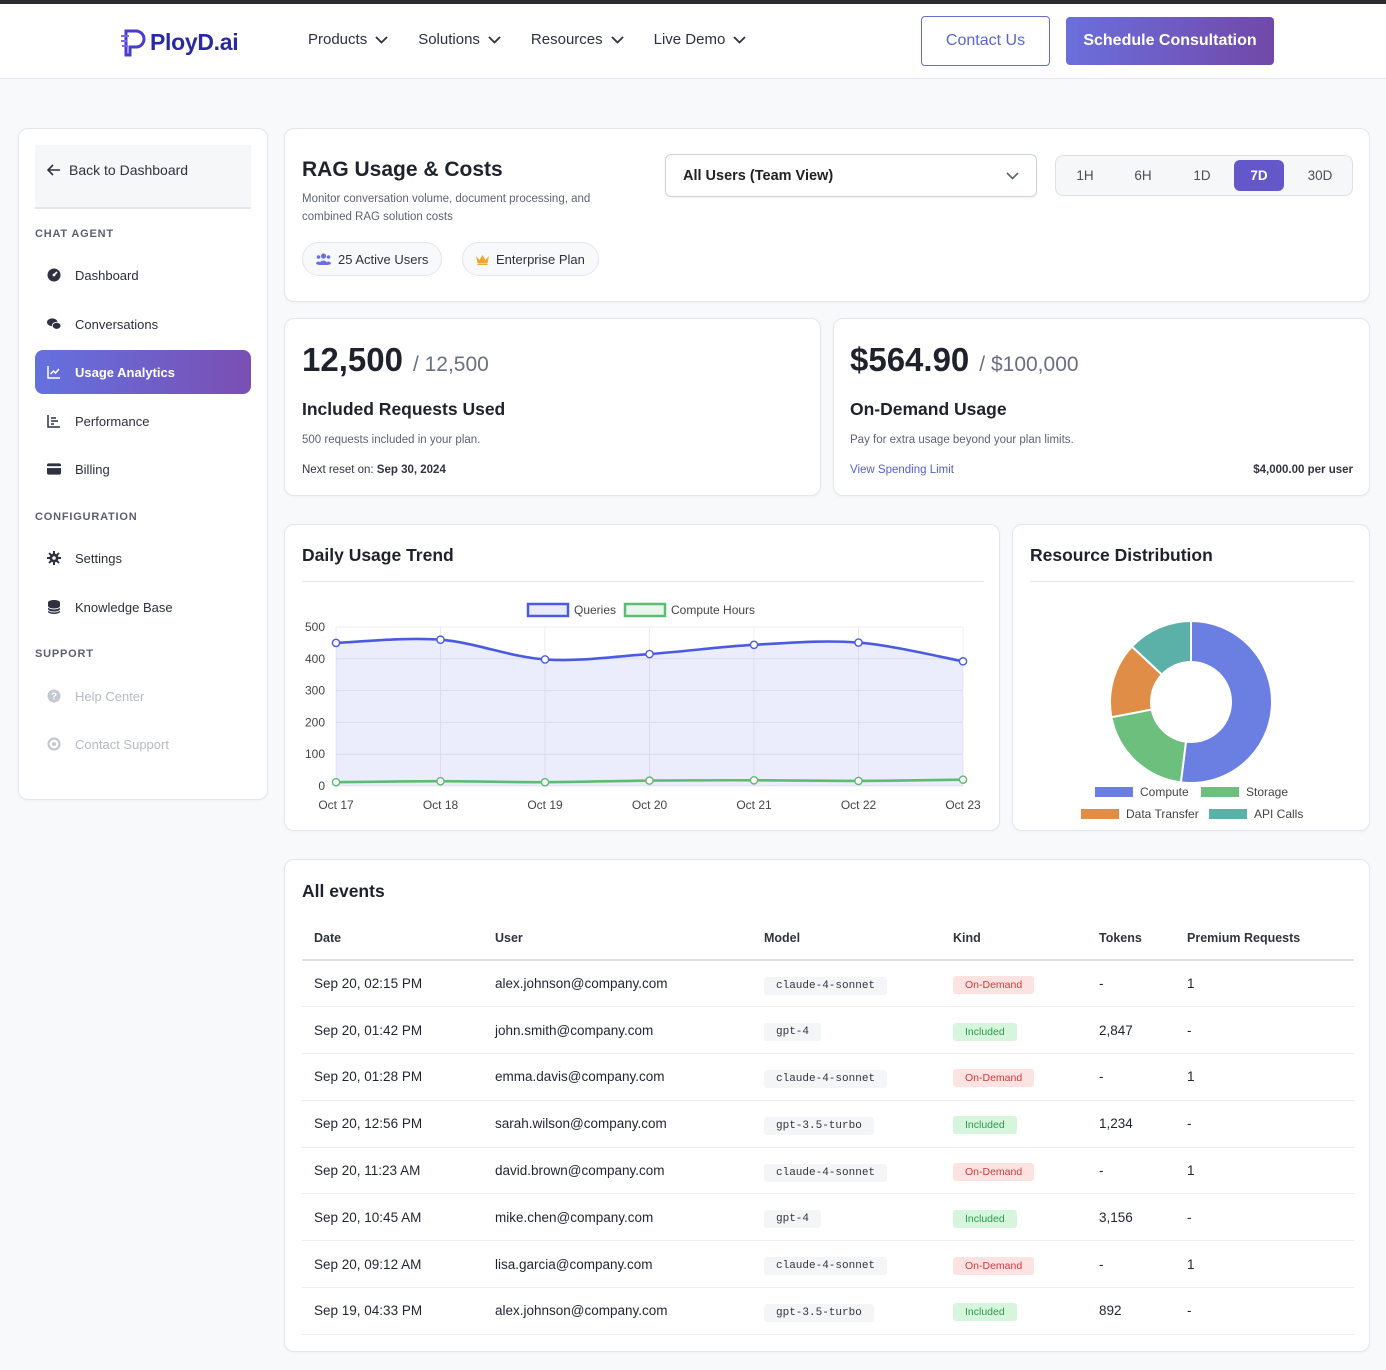 Image resolution: width=1386 pixels, height=1370 pixels. I want to click on cell-user: emma.davis@company.com, so click(617, 1077).